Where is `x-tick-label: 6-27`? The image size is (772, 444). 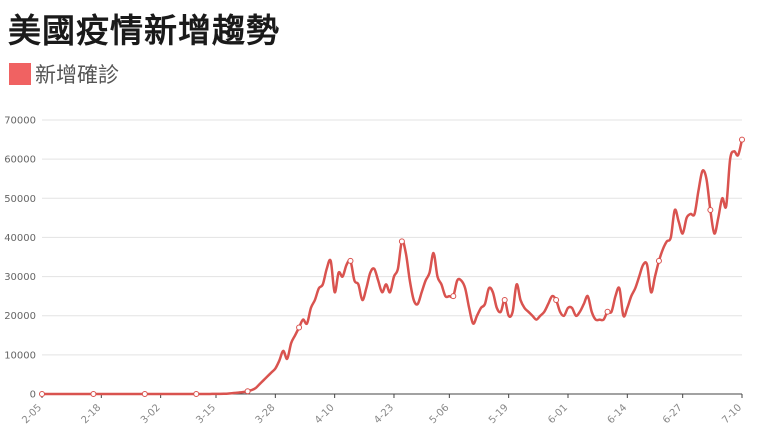
x-tick-label: 6-27 is located at coordinates (673, 414).